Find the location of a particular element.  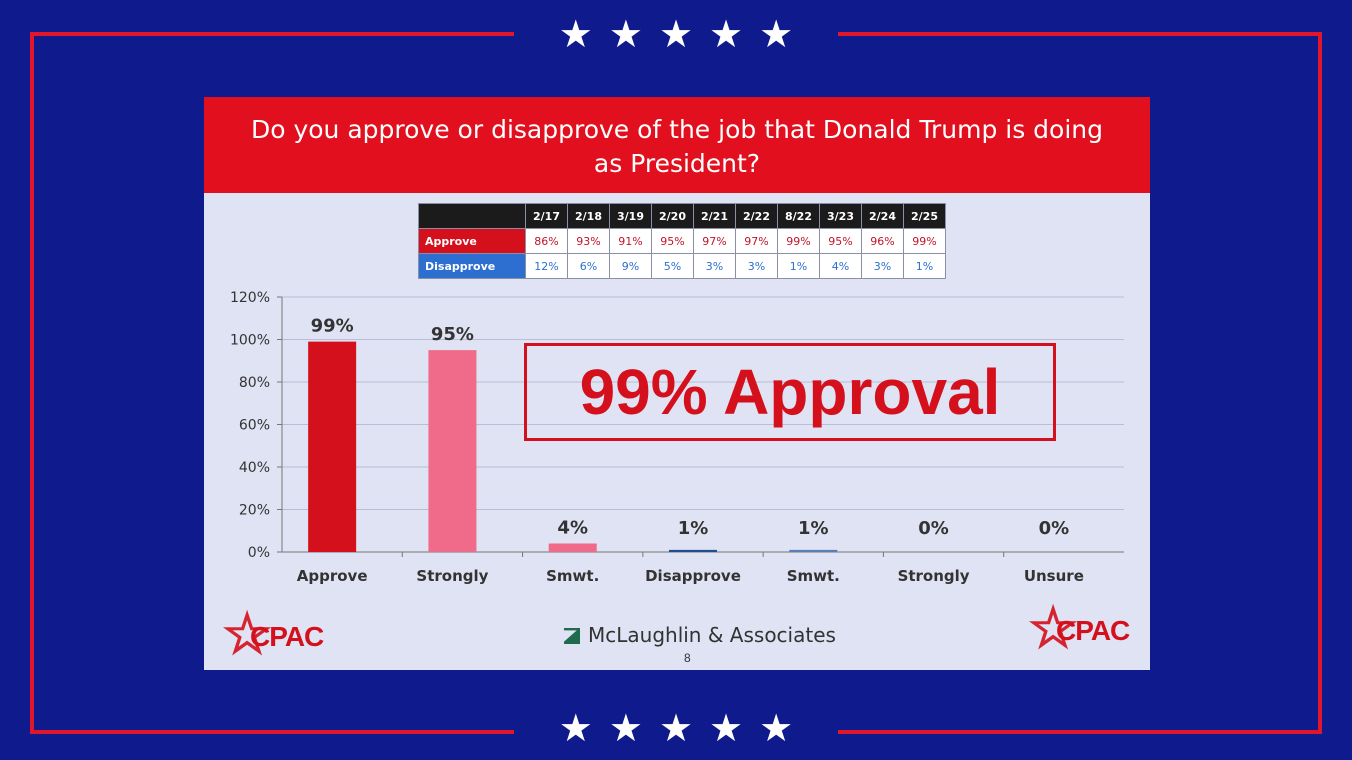

trend-cell: 86% is located at coordinates (546, 241).